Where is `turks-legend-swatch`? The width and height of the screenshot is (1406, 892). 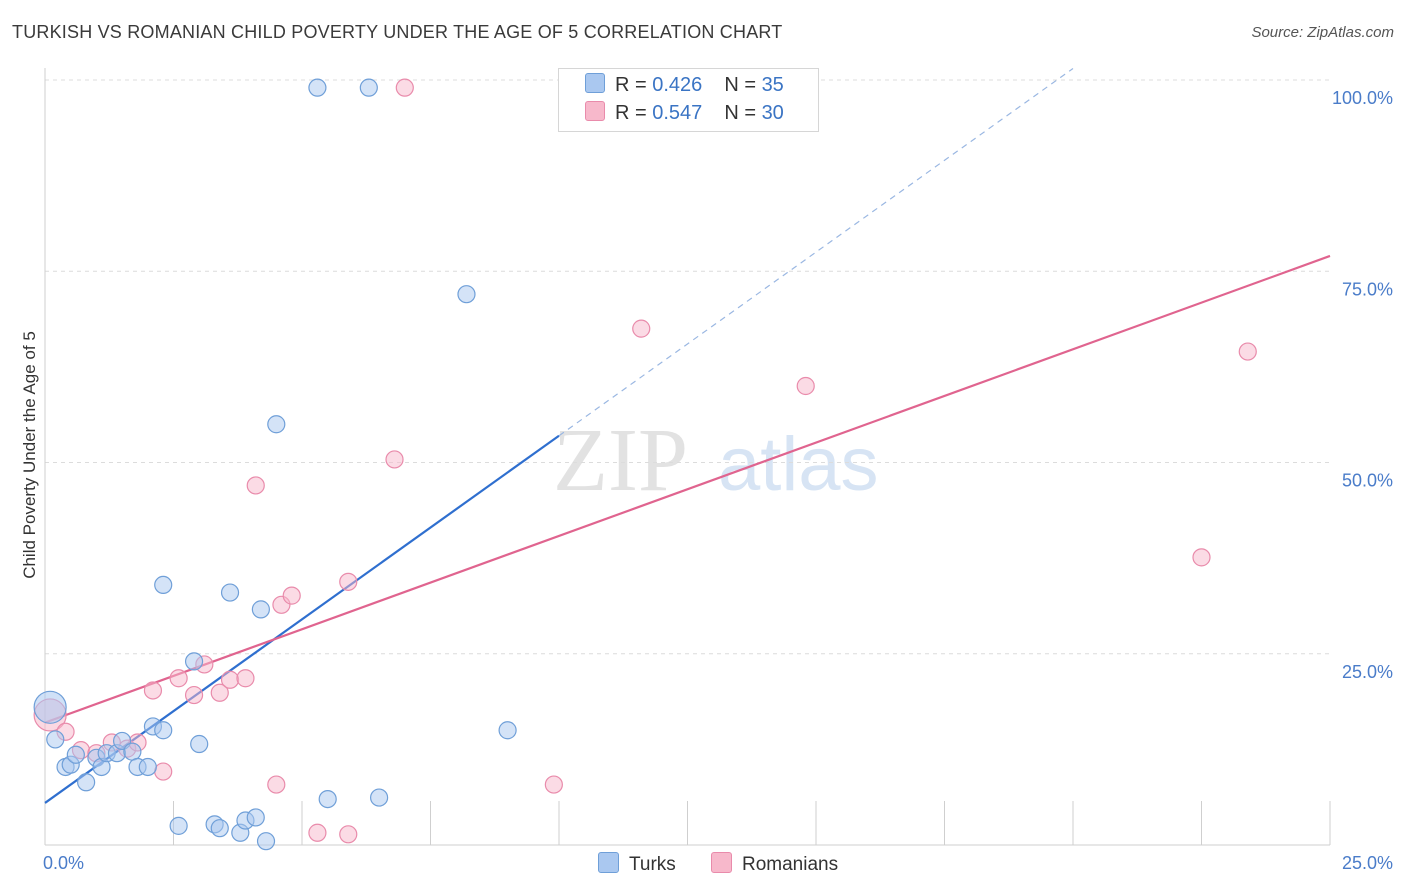 turks-legend-swatch is located at coordinates (608, 862).